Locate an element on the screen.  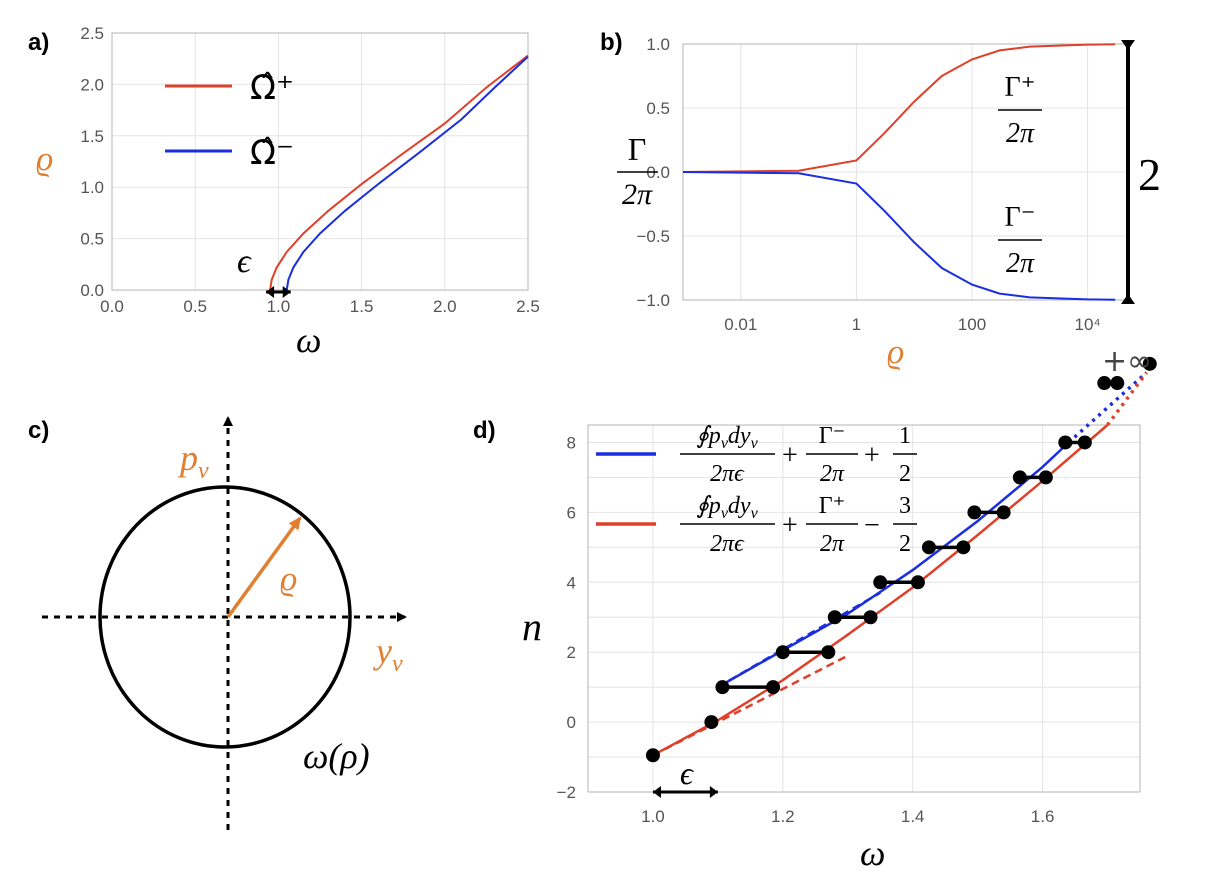
d-legend-const-num: 1 is located at coordinates (905, 436).